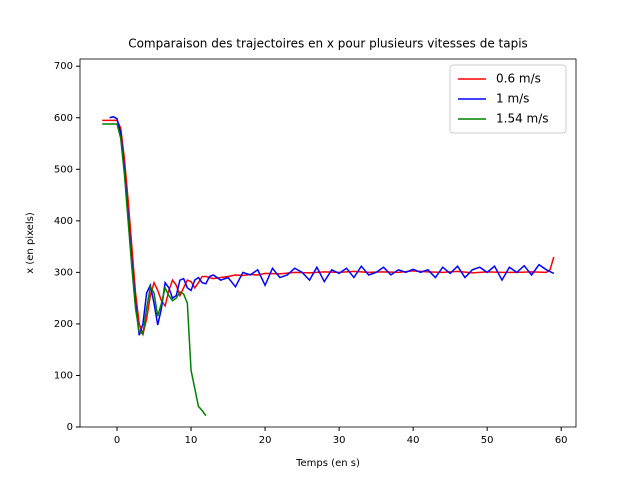 The image size is (640, 484). I want to click on legend-label: 0.6 m/s, so click(518, 79).